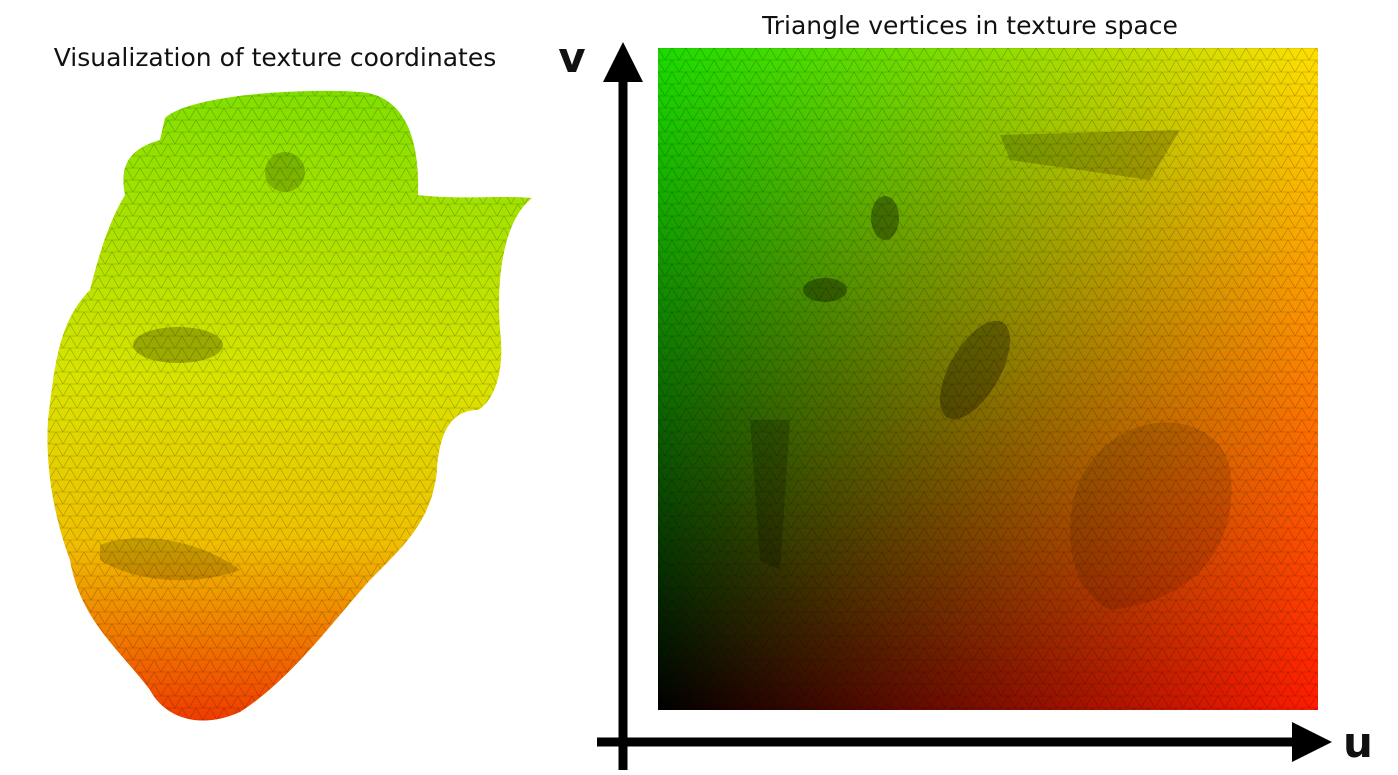 The height and width of the screenshot is (775, 1398). What do you see at coordinates (275, 57) in the screenshot?
I see `left-title: Visualization of texture coordinates` at bounding box center [275, 57].